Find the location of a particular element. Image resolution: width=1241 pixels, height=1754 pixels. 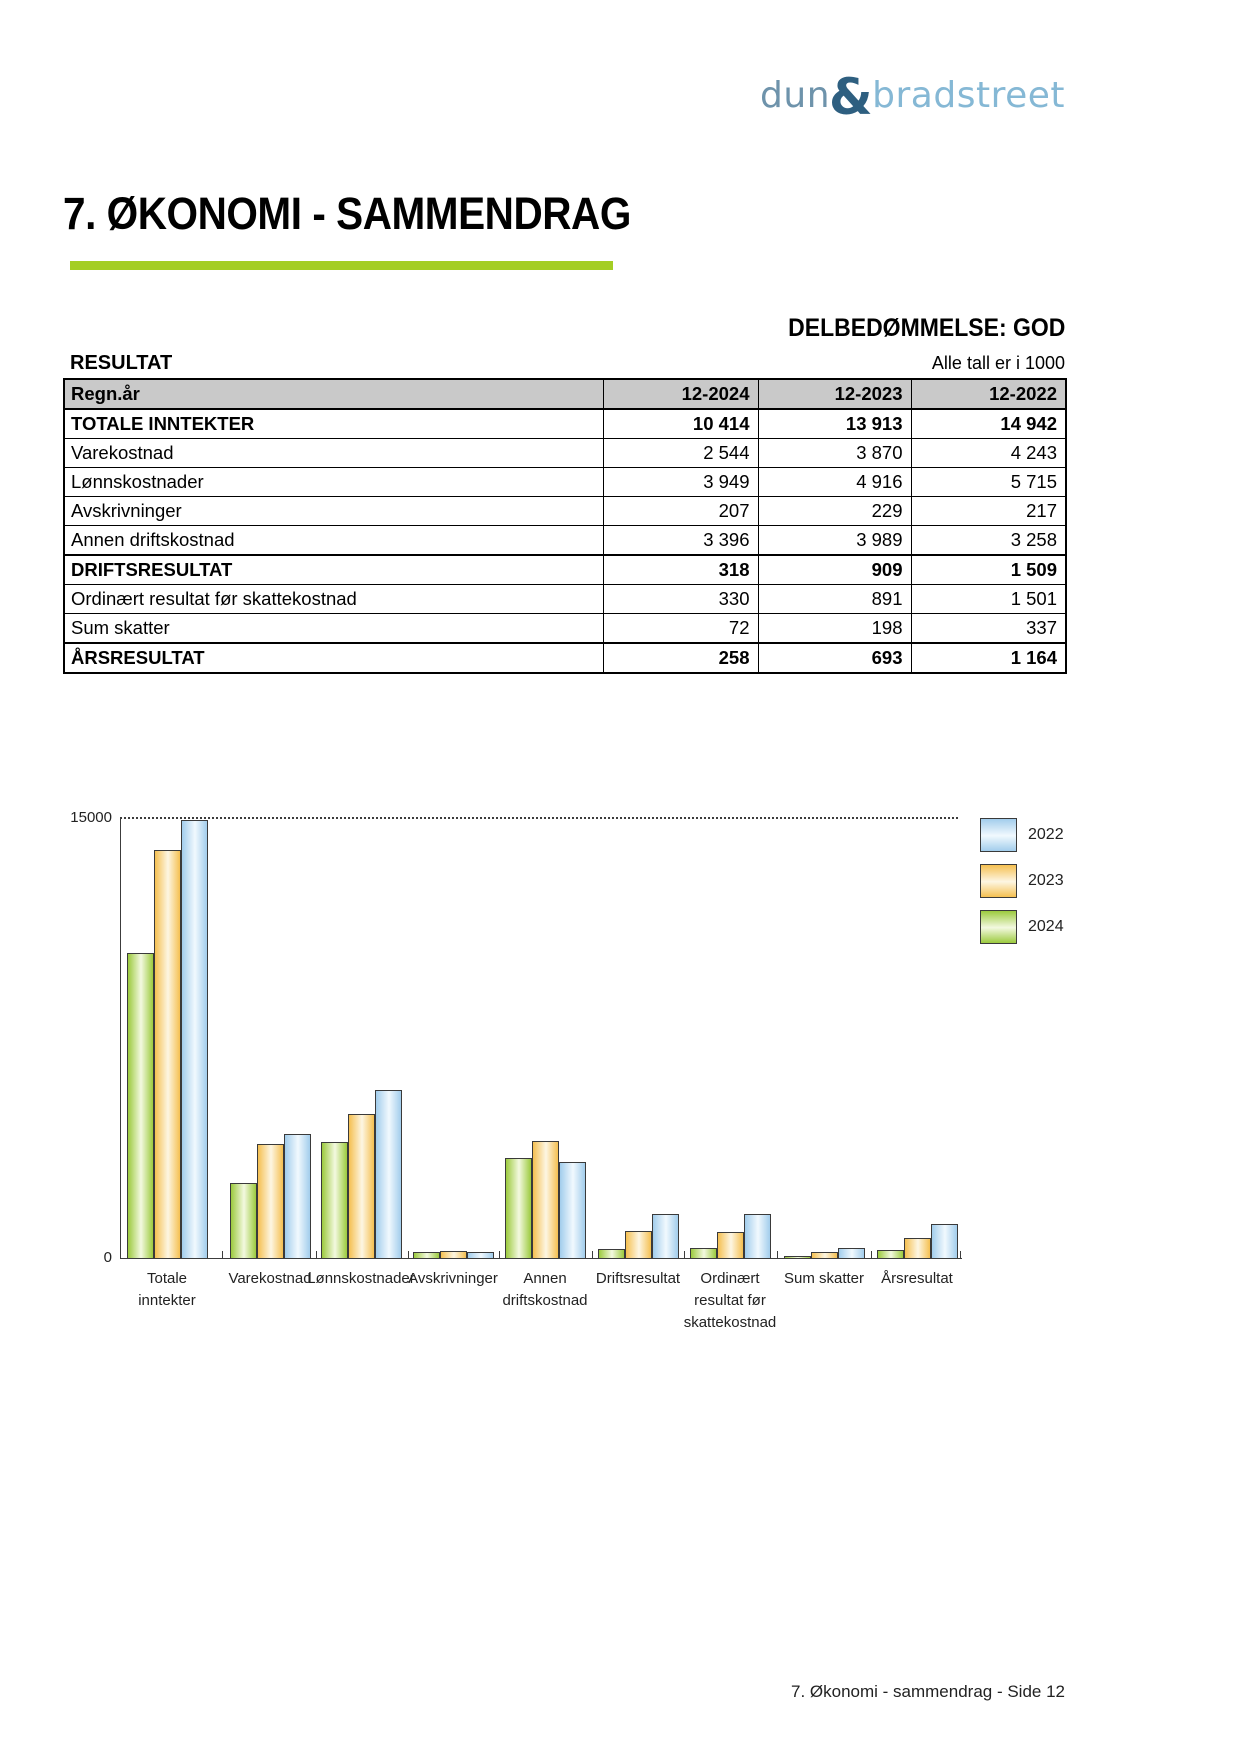

table-header-year: 12-2022 is located at coordinates (988, 394).